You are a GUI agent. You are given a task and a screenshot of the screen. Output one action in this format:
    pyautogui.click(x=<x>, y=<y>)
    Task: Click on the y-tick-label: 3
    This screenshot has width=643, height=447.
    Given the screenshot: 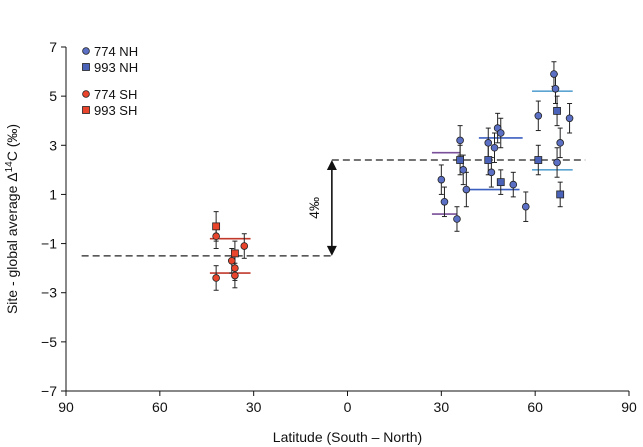 What is the action you would take?
    pyautogui.click(x=53, y=145)
    